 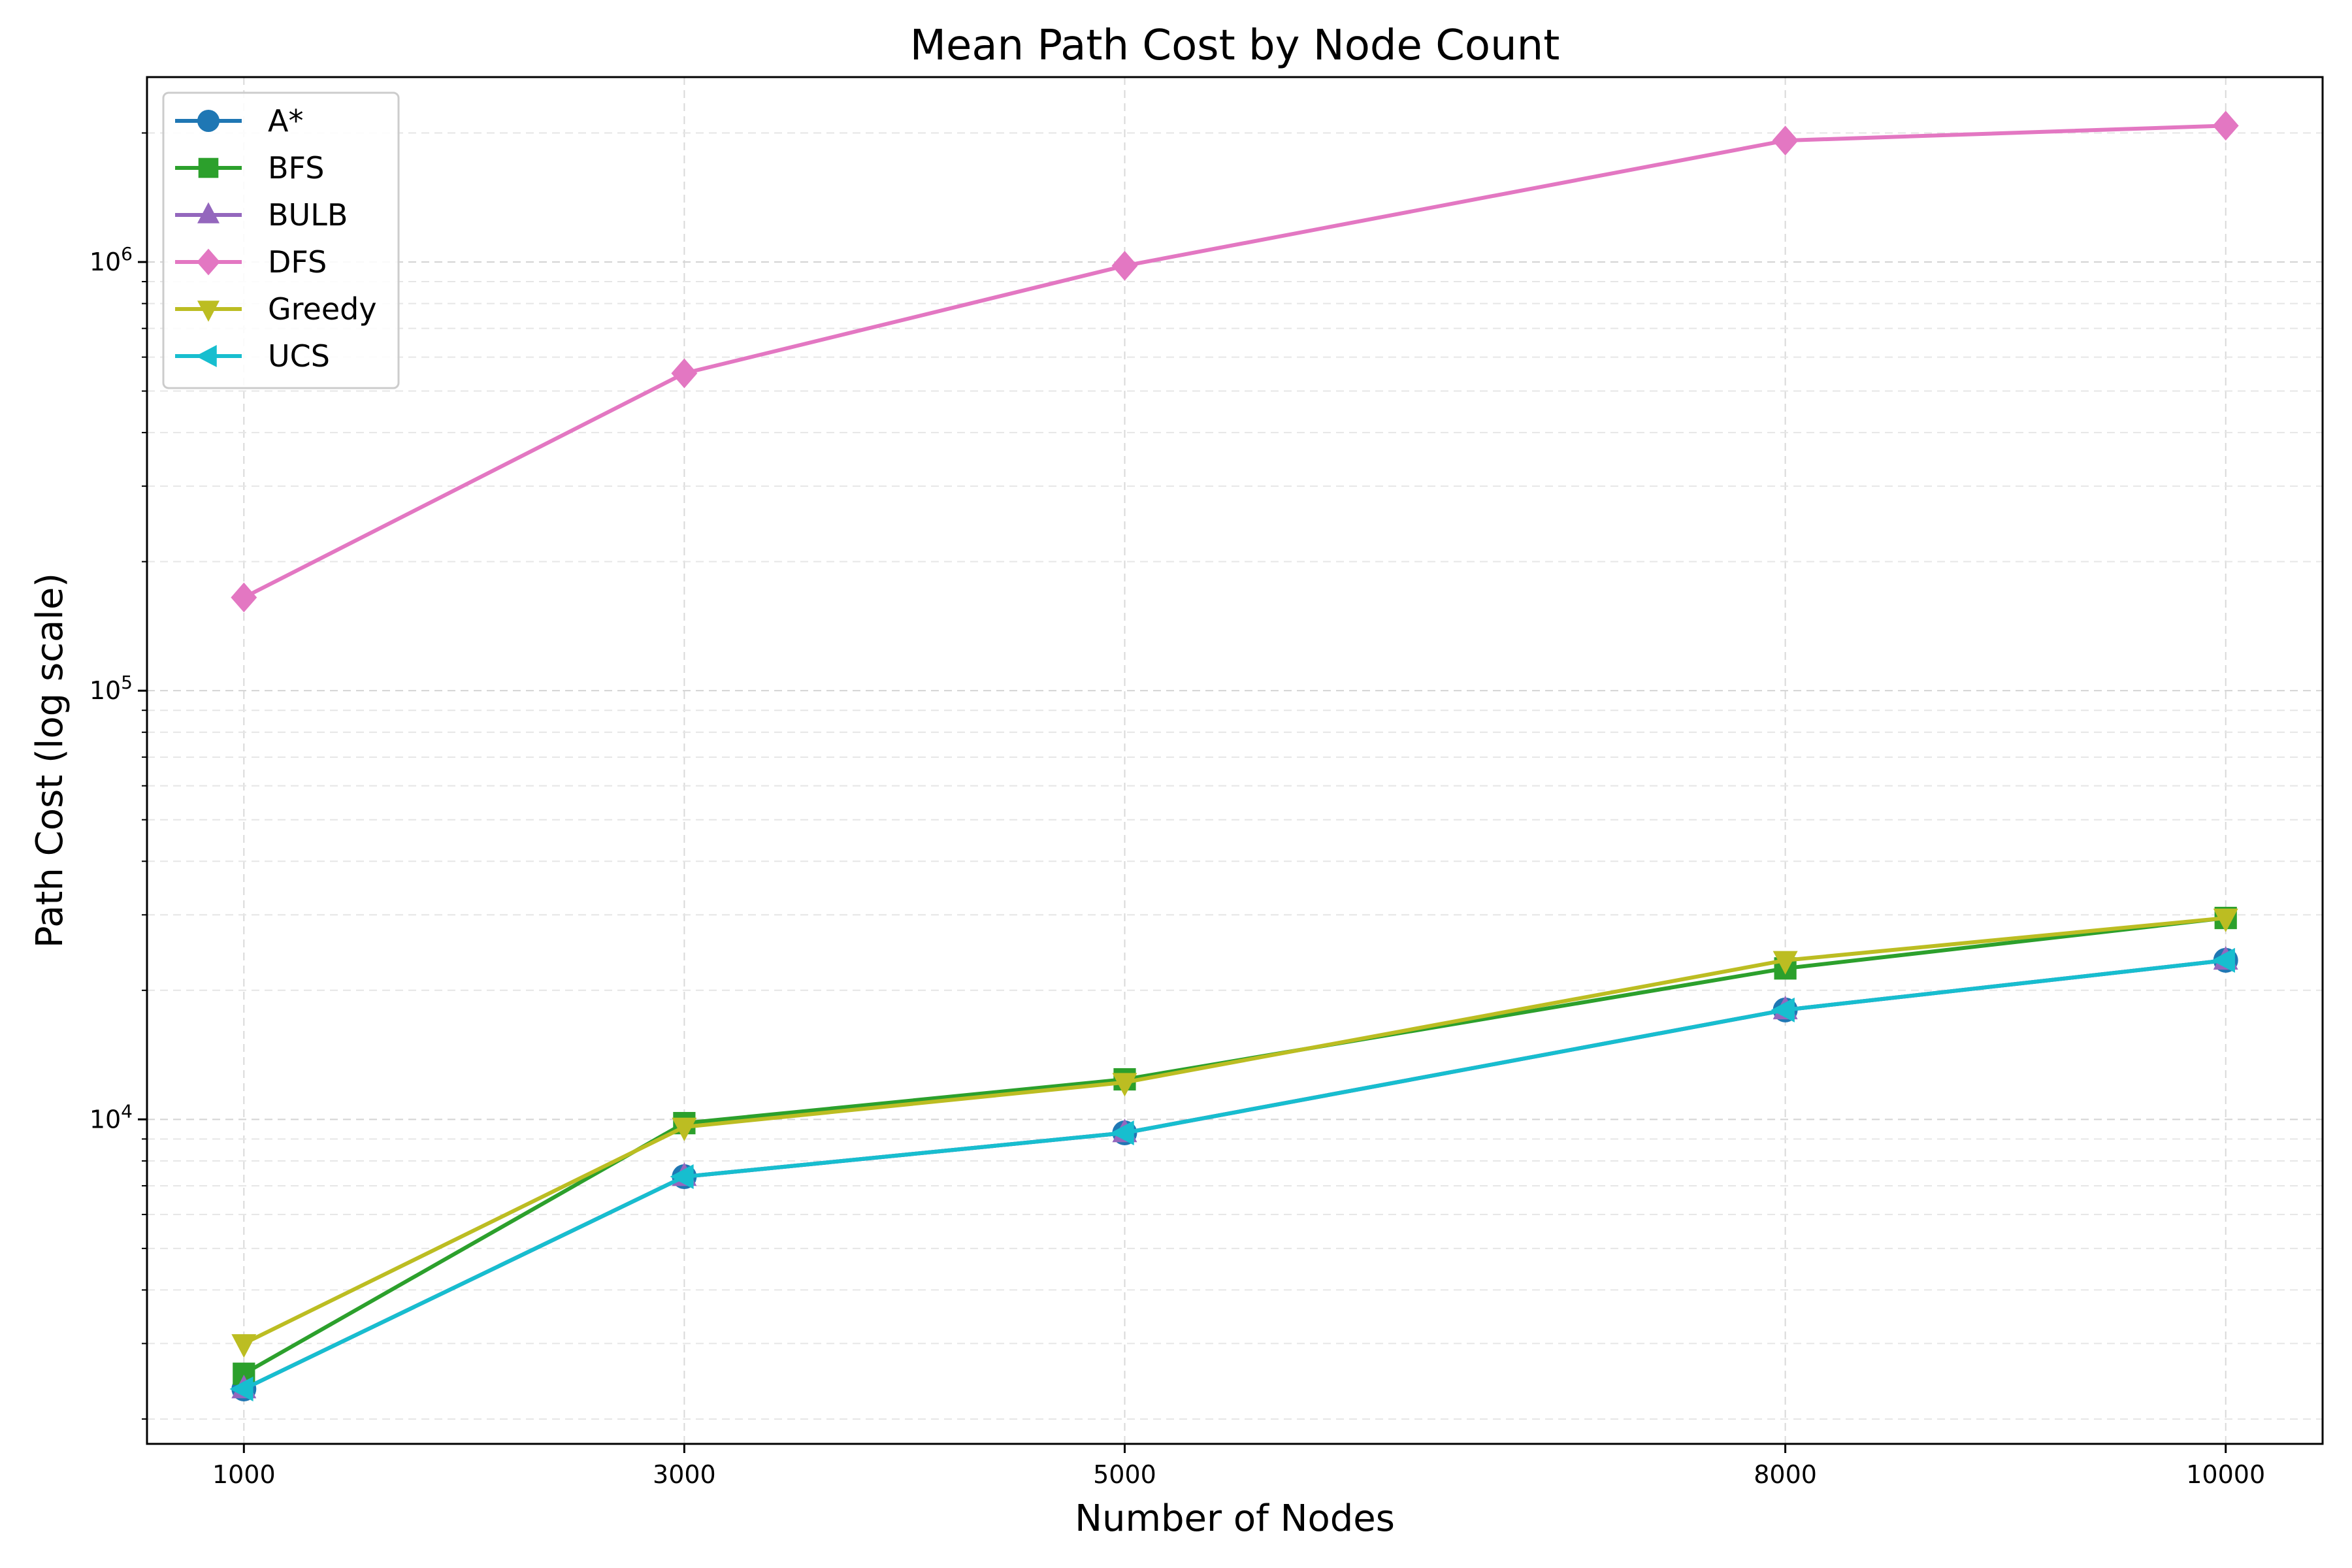 I want to click on legend-label-bfs: BFS, so click(x=296, y=168).